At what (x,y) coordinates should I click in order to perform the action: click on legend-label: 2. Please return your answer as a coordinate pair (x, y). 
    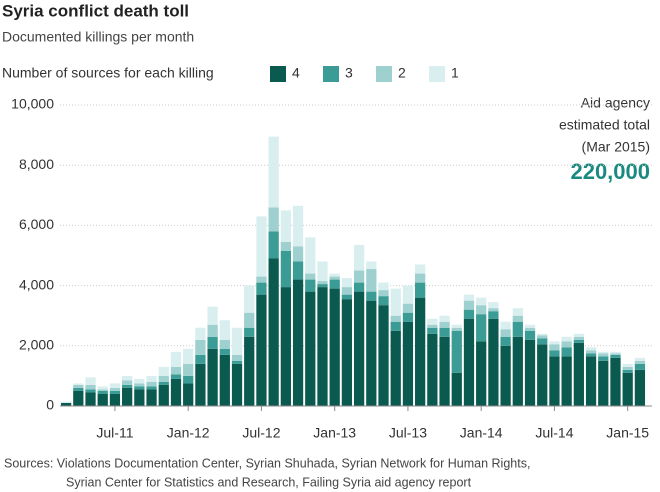
    Looking at the image, I should click on (402, 73).